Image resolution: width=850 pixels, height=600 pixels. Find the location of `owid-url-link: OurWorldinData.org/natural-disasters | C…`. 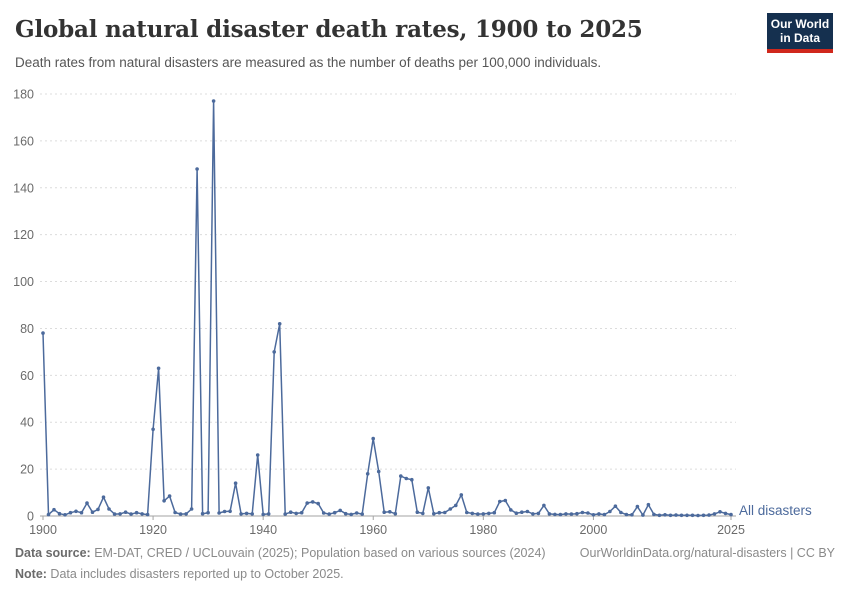

owid-url-link: OurWorldinData.org/natural-disasters | C… is located at coordinates (707, 553).